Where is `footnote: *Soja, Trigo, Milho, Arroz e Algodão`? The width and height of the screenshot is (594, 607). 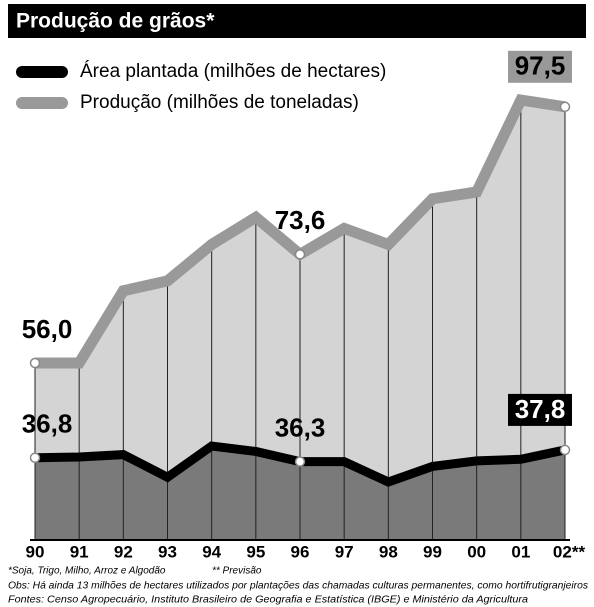
footnote: *Soja, Trigo, Milho, Arroz e Algodão is located at coordinates (87, 571).